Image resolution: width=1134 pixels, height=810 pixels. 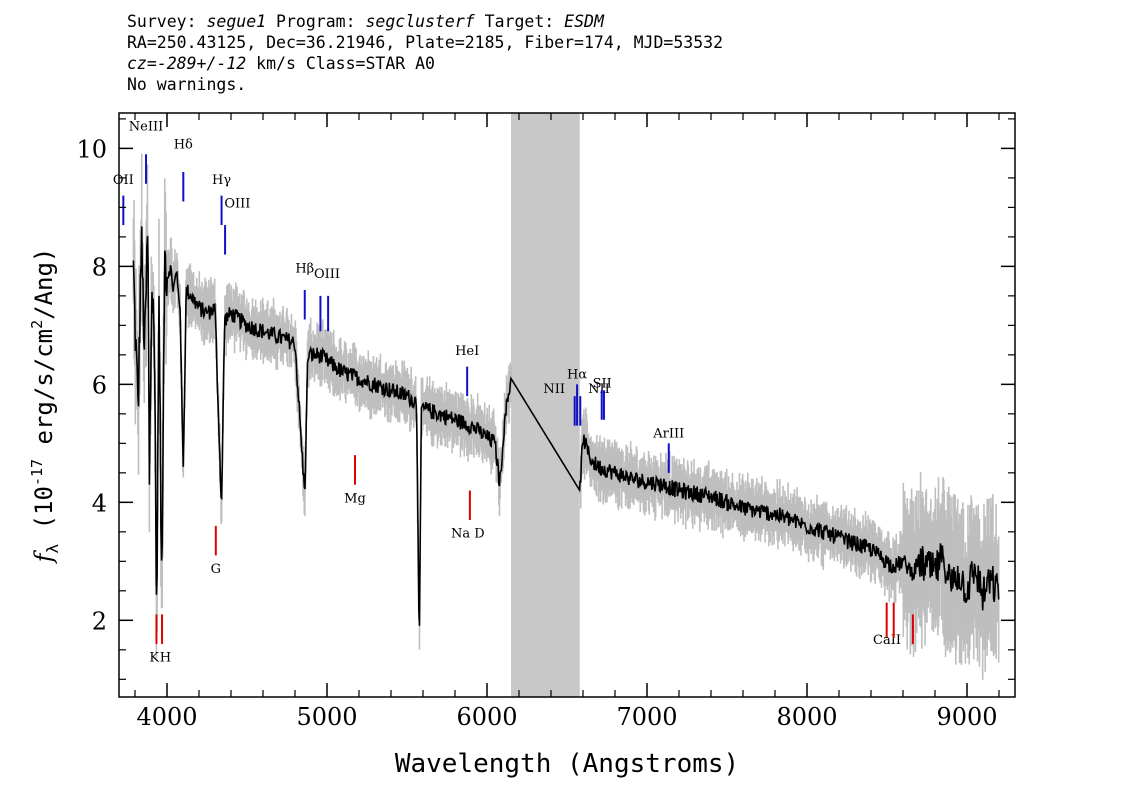 I want to click on x-tick-label: 4000, so click(x=166, y=717).